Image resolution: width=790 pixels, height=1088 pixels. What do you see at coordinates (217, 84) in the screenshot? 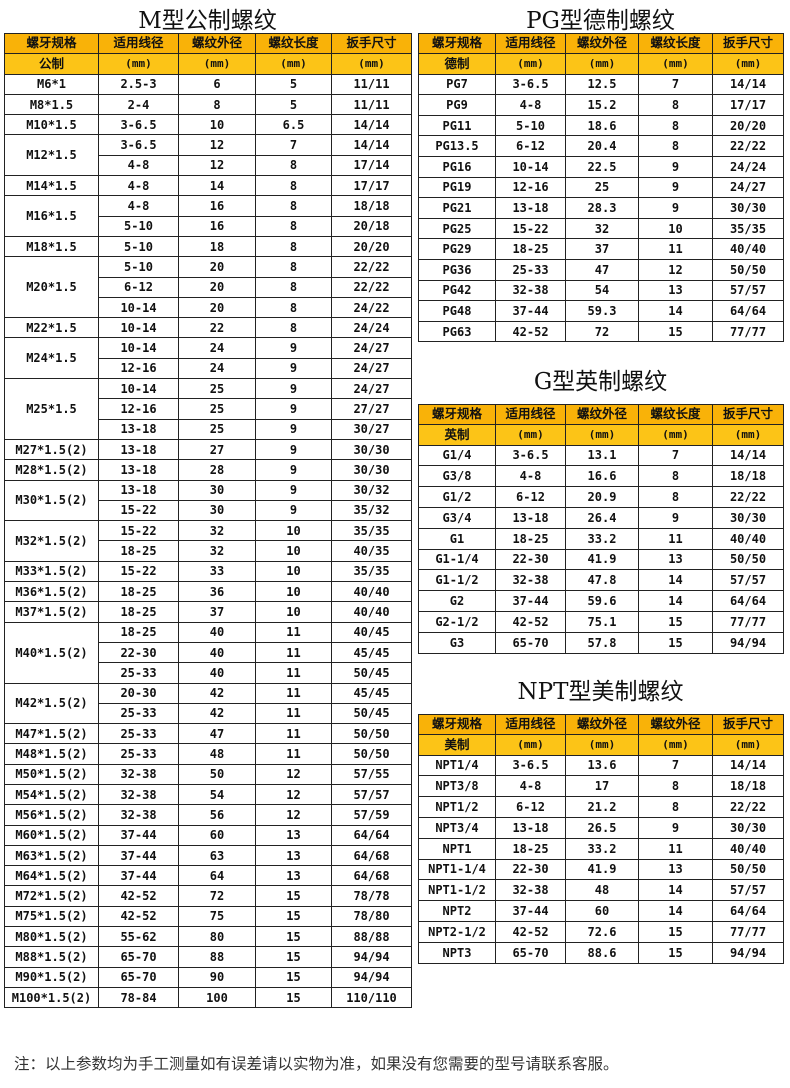
I see `outer-diameter-cell: 6` at bounding box center [217, 84].